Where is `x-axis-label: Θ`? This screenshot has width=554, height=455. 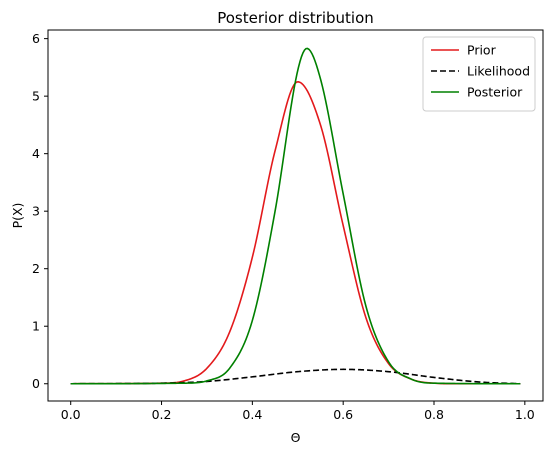
x-axis-label: Θ is located at coordinates (296, 437).